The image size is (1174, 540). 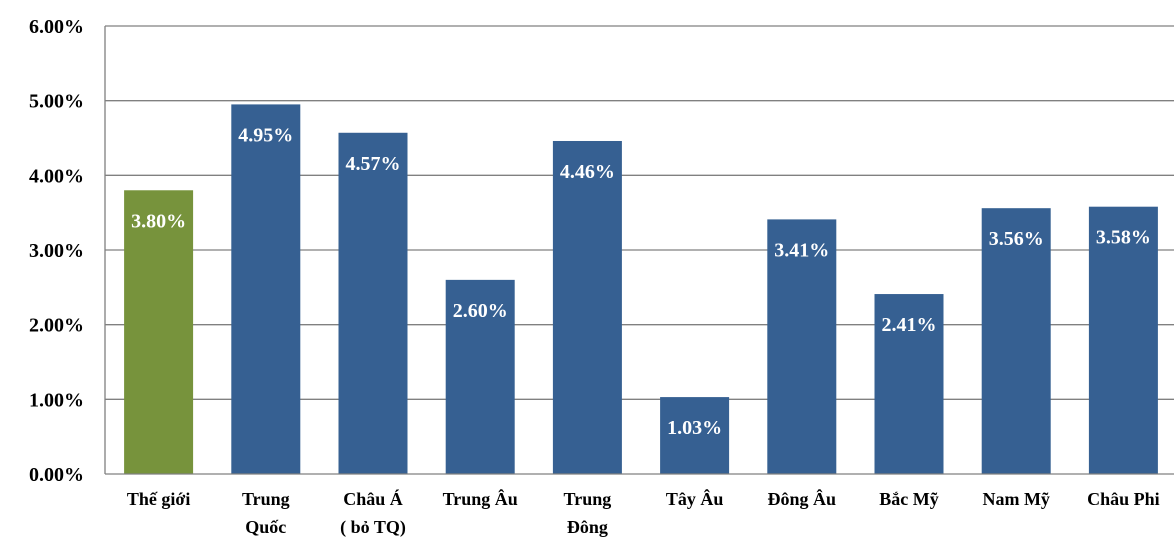 What do you see at coordinates (373, 498) in the screenshot?
I see `x-category-label-line: Châu Á` at bounding box center [373, 498].